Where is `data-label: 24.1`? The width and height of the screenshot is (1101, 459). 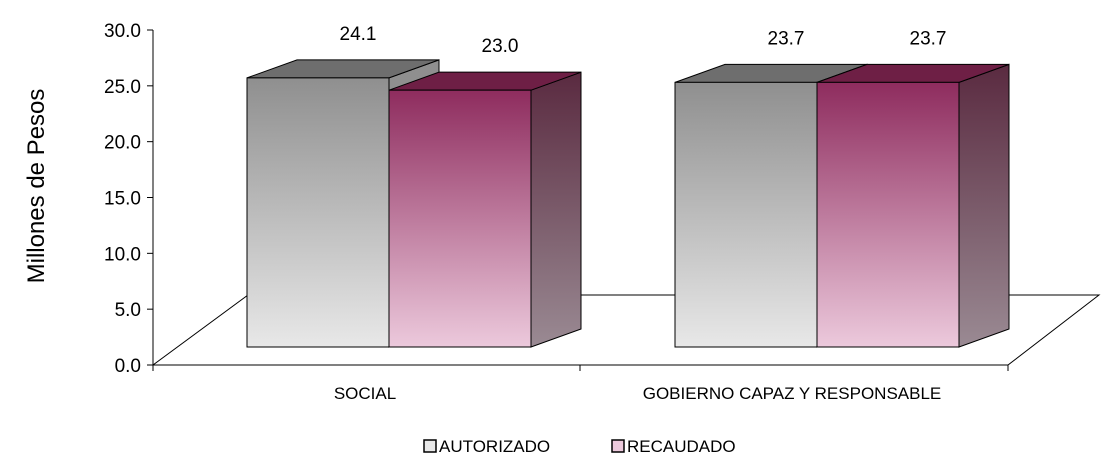 data-label: 24.1 is located at coordinates (358, 34).